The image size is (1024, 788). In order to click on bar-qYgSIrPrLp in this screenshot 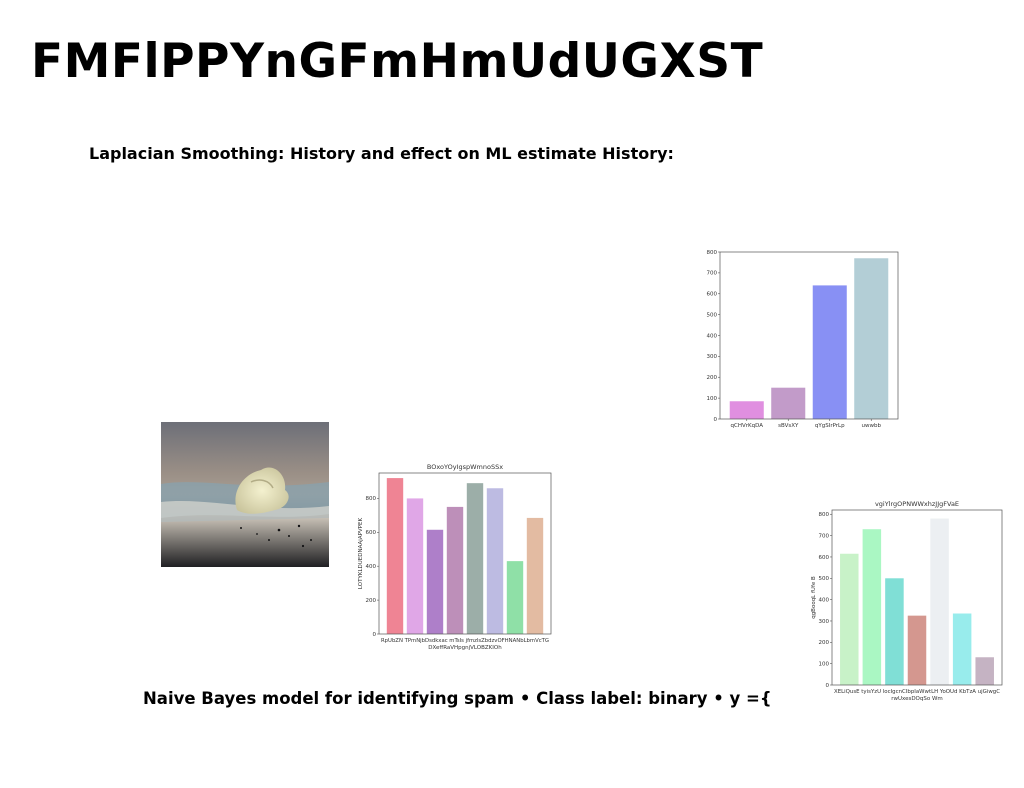, I will do `click(829, 352)`.